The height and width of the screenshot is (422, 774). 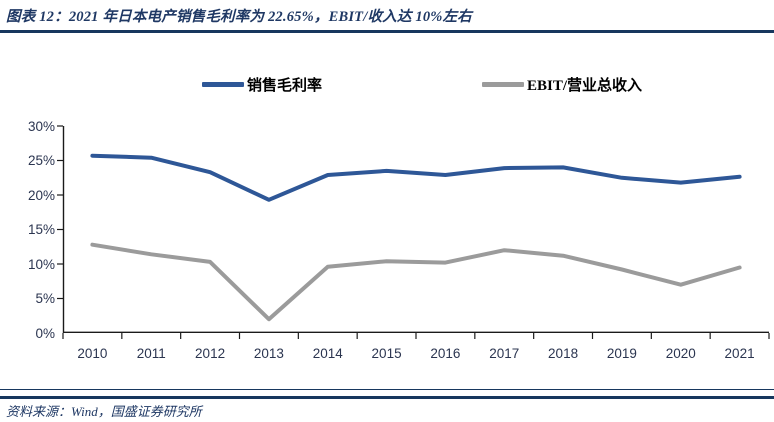 I want to click on x-axis-tick-label: 2014, so click(x=327, y=353).